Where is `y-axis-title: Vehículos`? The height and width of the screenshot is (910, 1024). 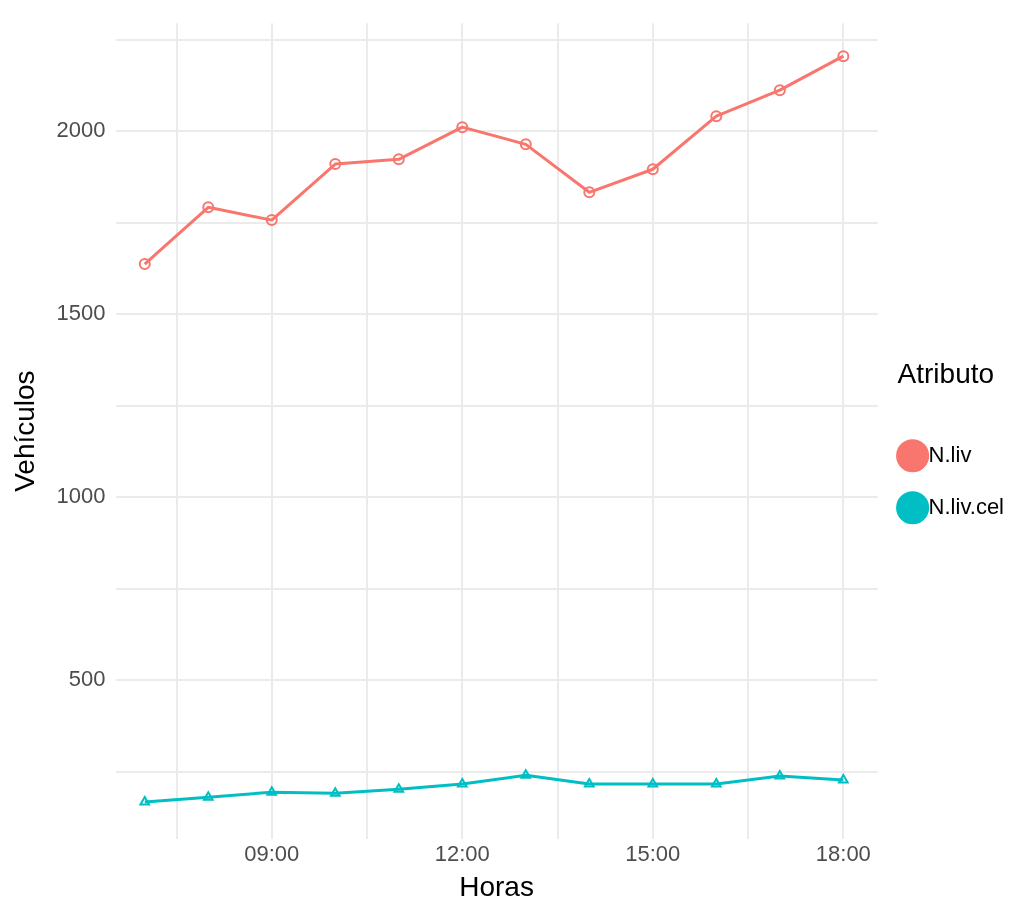 y-axis-title: Vehículos is located at coordinates (24, 431).